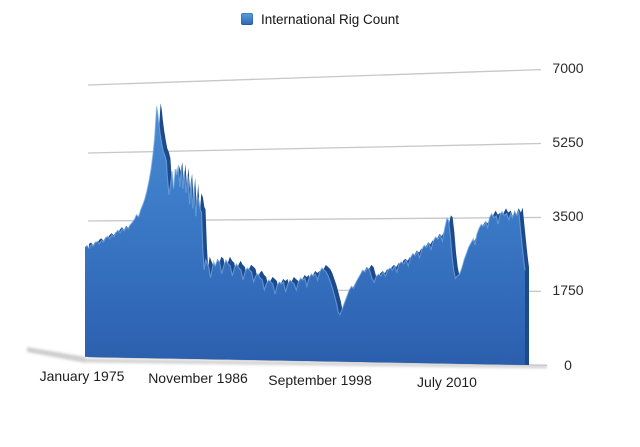 The height and width of the screenshot is (447, 640). Describe the element at coordinates (568, 68) in the screenshot. I see `y-axis-tick-label: 7000` at that location.